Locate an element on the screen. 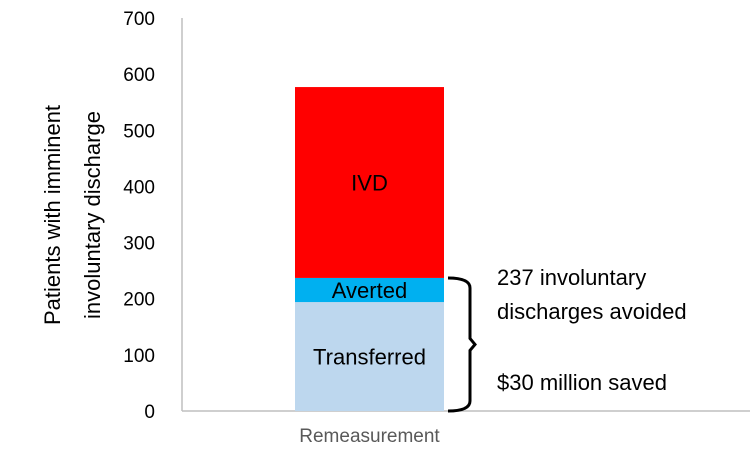  y-tick-label-400: 400 is located at coordinates (139, 187).